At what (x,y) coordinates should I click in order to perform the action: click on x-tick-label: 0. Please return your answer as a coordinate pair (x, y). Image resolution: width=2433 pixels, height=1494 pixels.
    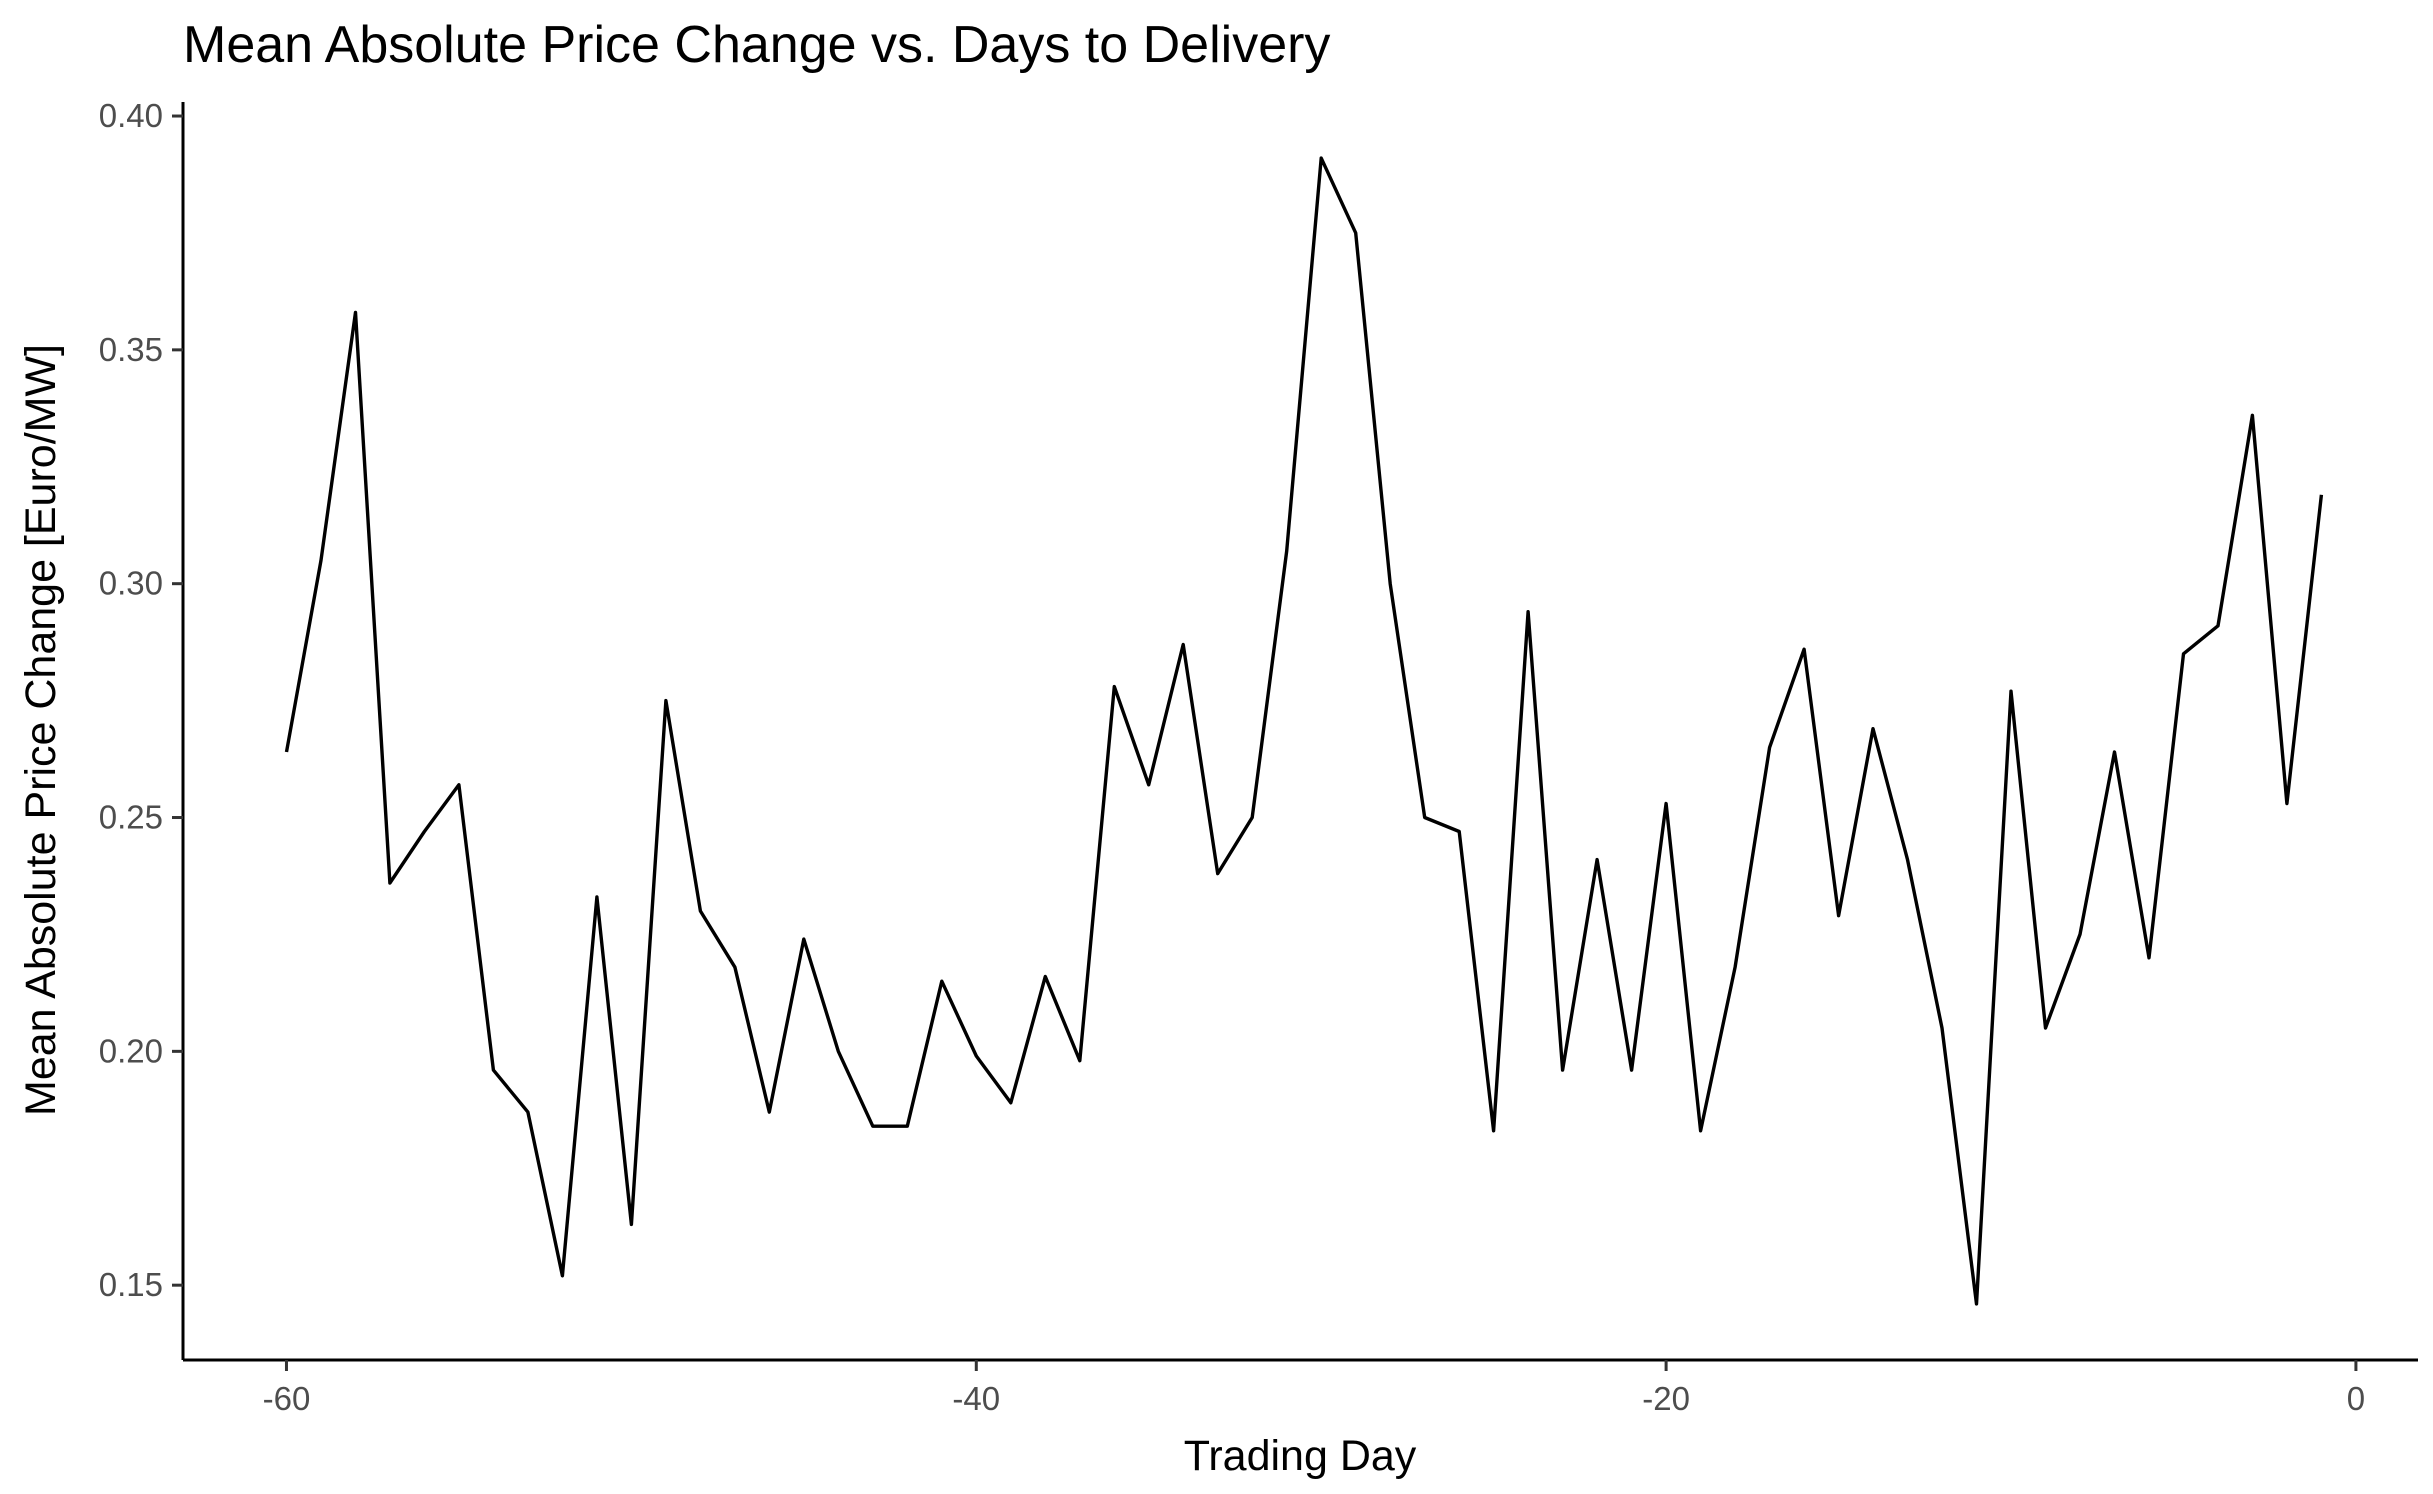
    Looking at the image, I should click on (2356, 1398).